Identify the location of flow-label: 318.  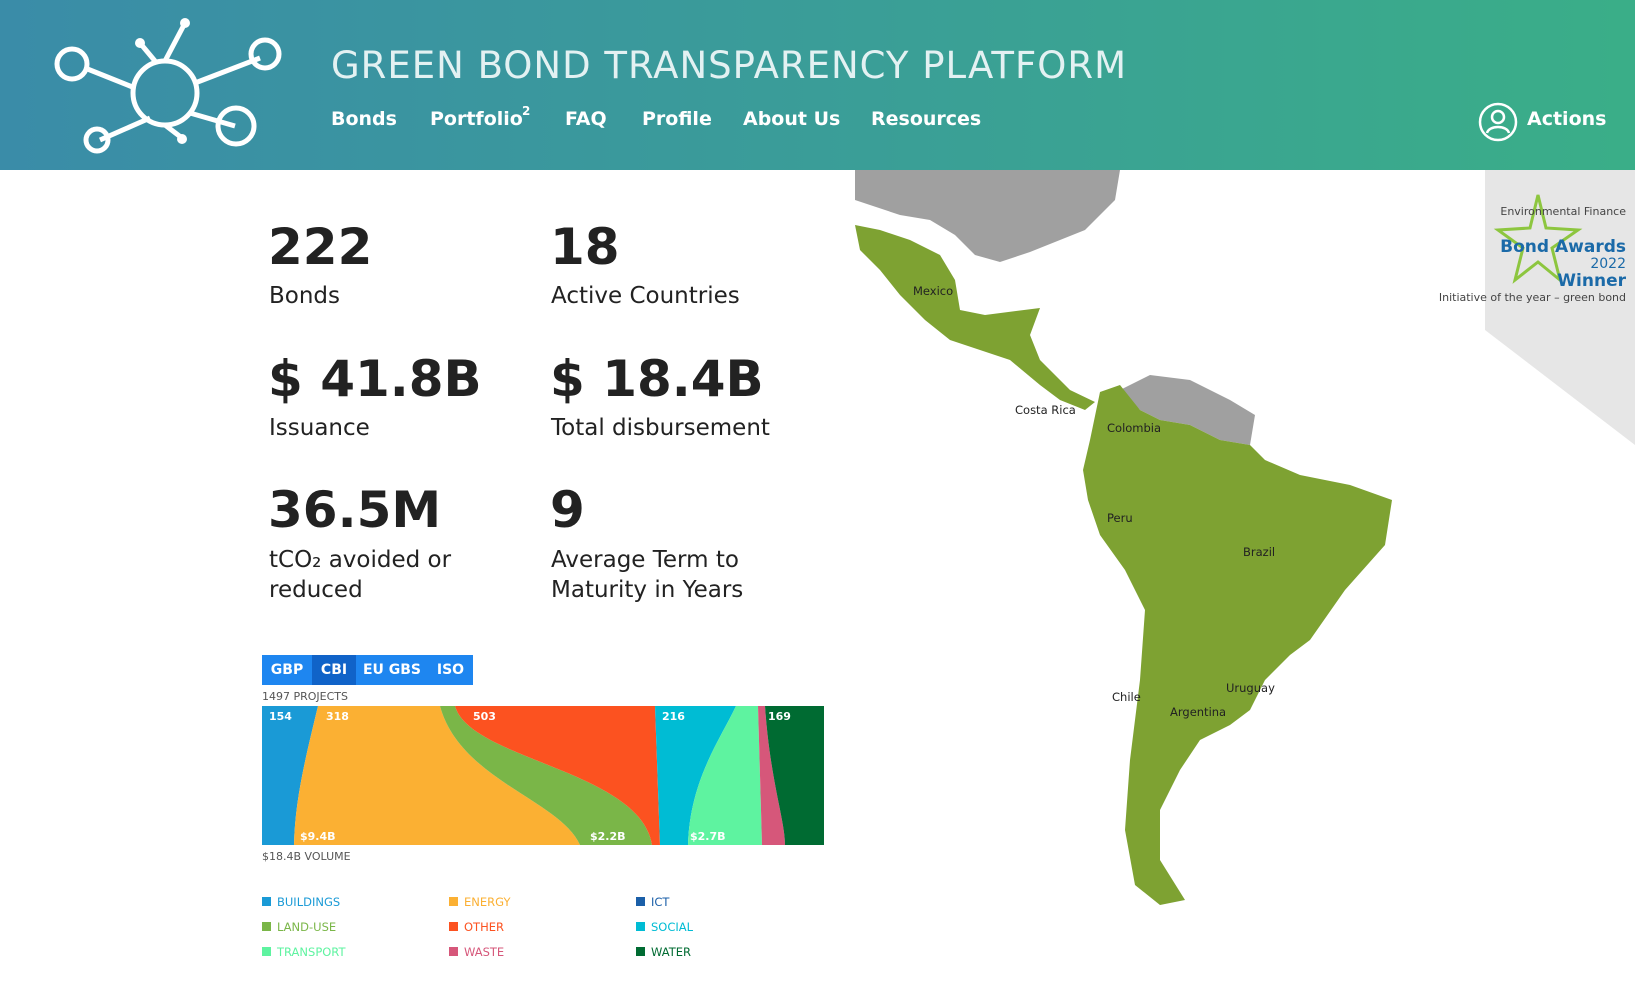
(337, 716).